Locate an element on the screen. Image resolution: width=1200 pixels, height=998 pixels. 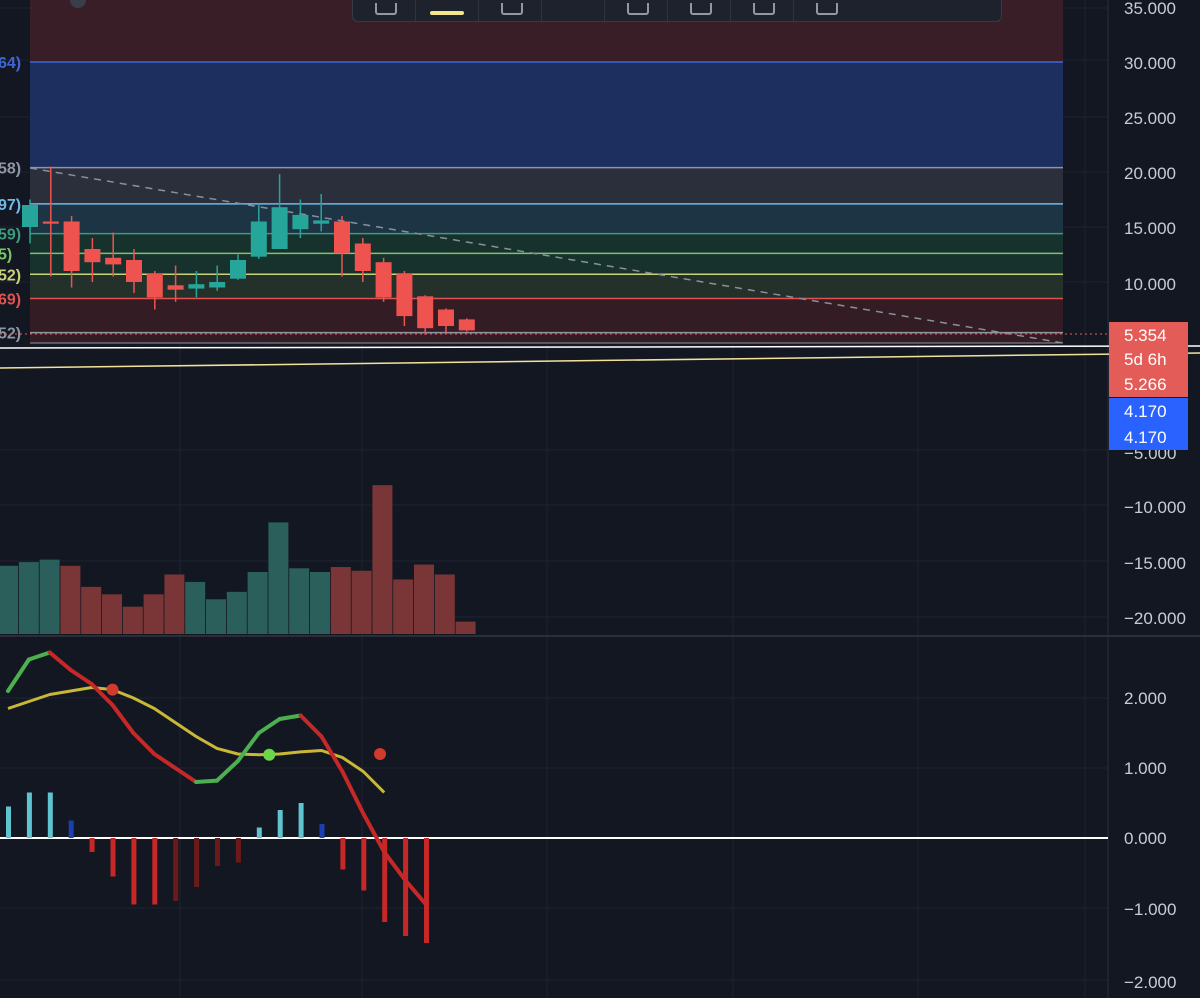
fib-zone-grey is located at coordinates (546, 185).